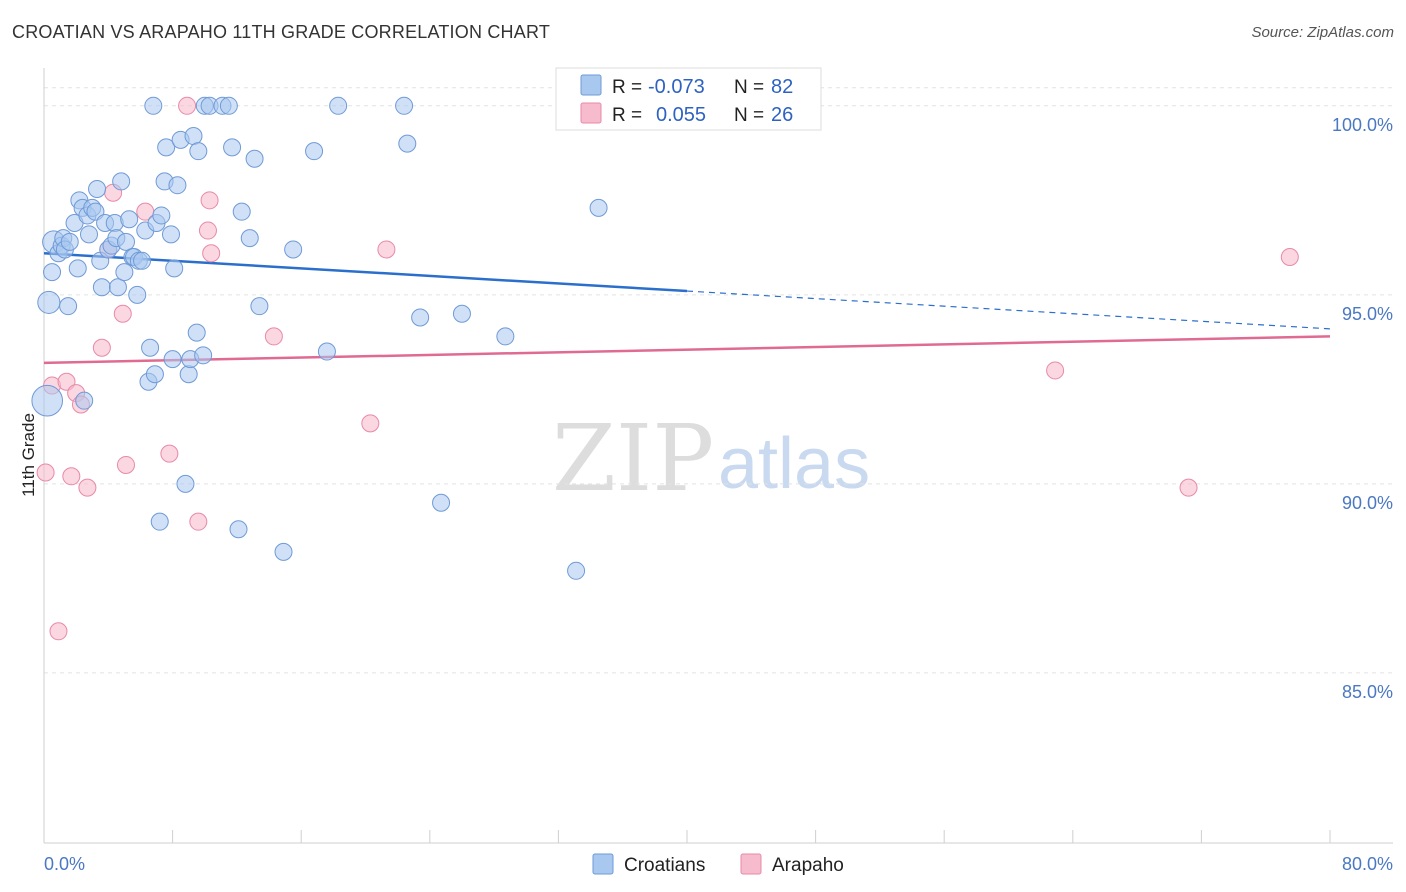 This screenshot has width=1406, height=892. I want to click on watermark-atlas: atlas, so click(794, 464).